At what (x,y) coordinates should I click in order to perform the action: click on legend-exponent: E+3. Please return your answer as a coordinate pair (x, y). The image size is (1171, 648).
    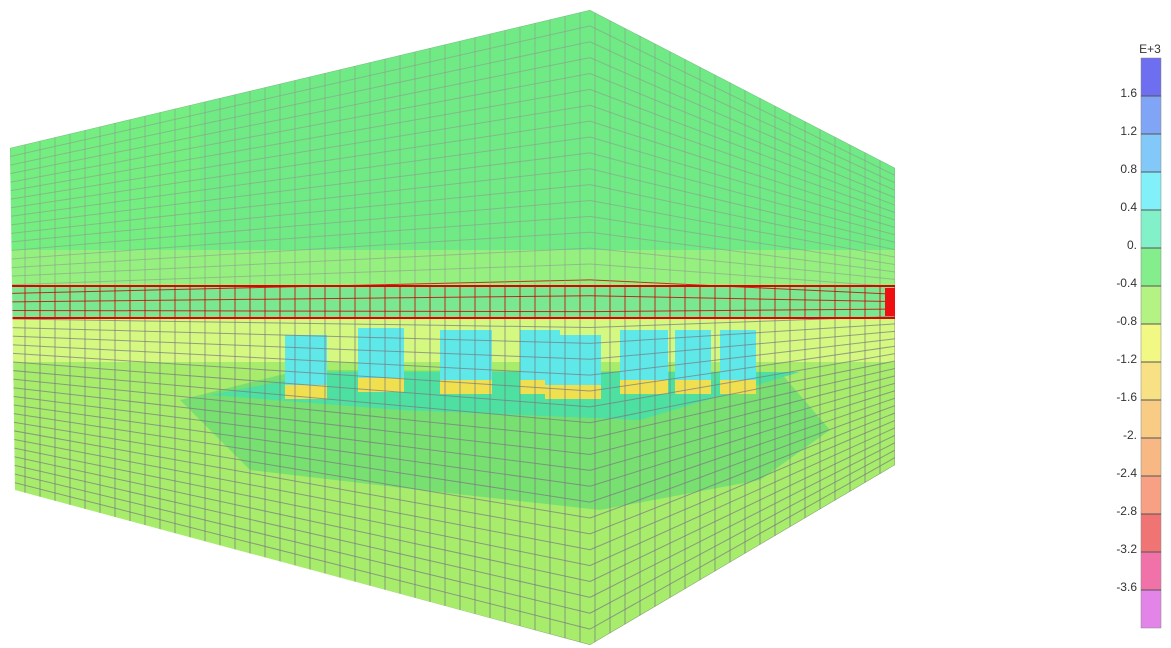
    Looking at the image, I should click on (1150, 49).